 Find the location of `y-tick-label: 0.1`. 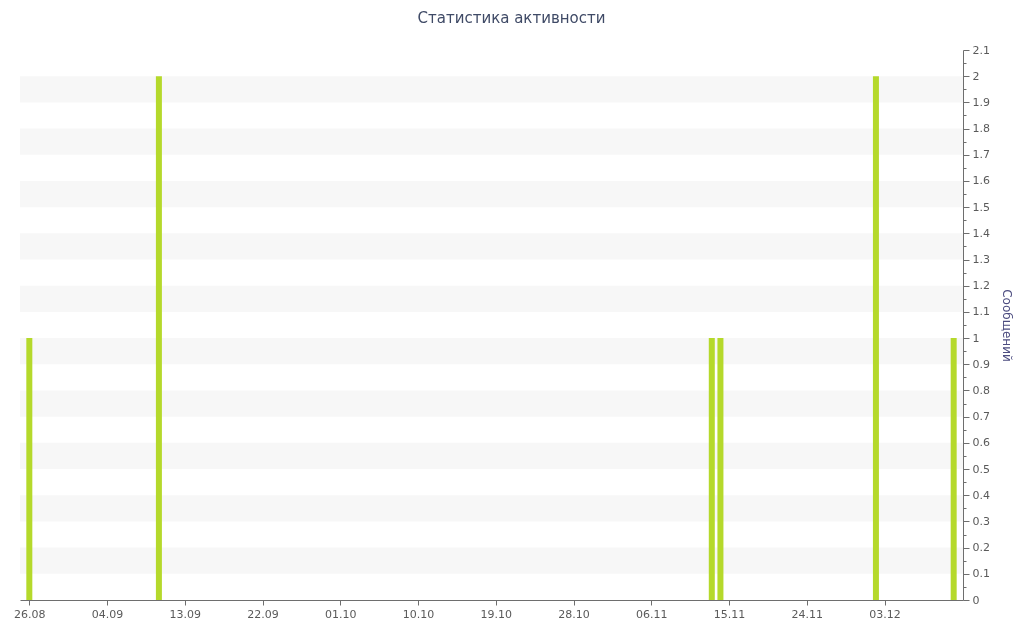

y-tick-label: 0.1 is located at coordinates (981, 574).